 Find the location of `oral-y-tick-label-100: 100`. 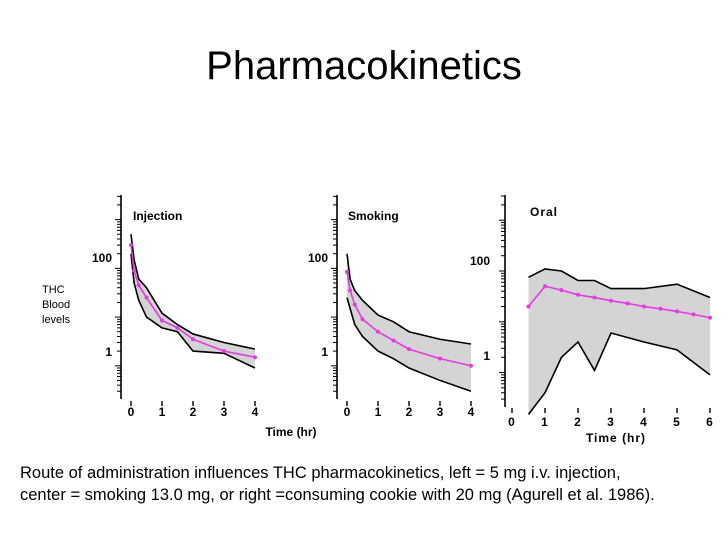

oral-y-tick-label-100: 100 is located at coordinates (480, 261).